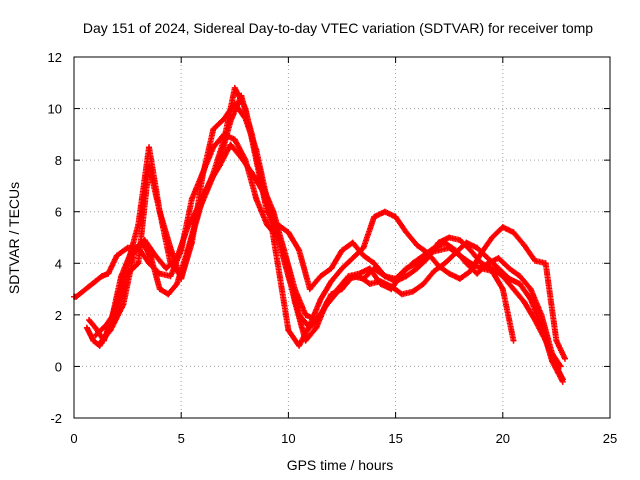 The height and width of the screenshot is (480, 640). What do you see at coordinates (58, 263) in the screenshot?
I see `y-tick-label: 4` at bounding box center [58, 263].